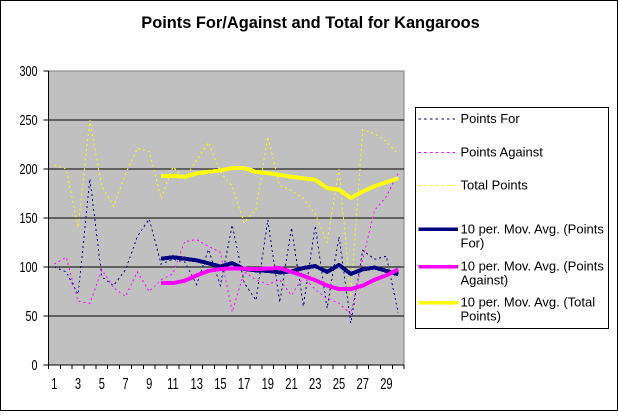  I want to click on svg-text: 100, so click(29, 266).